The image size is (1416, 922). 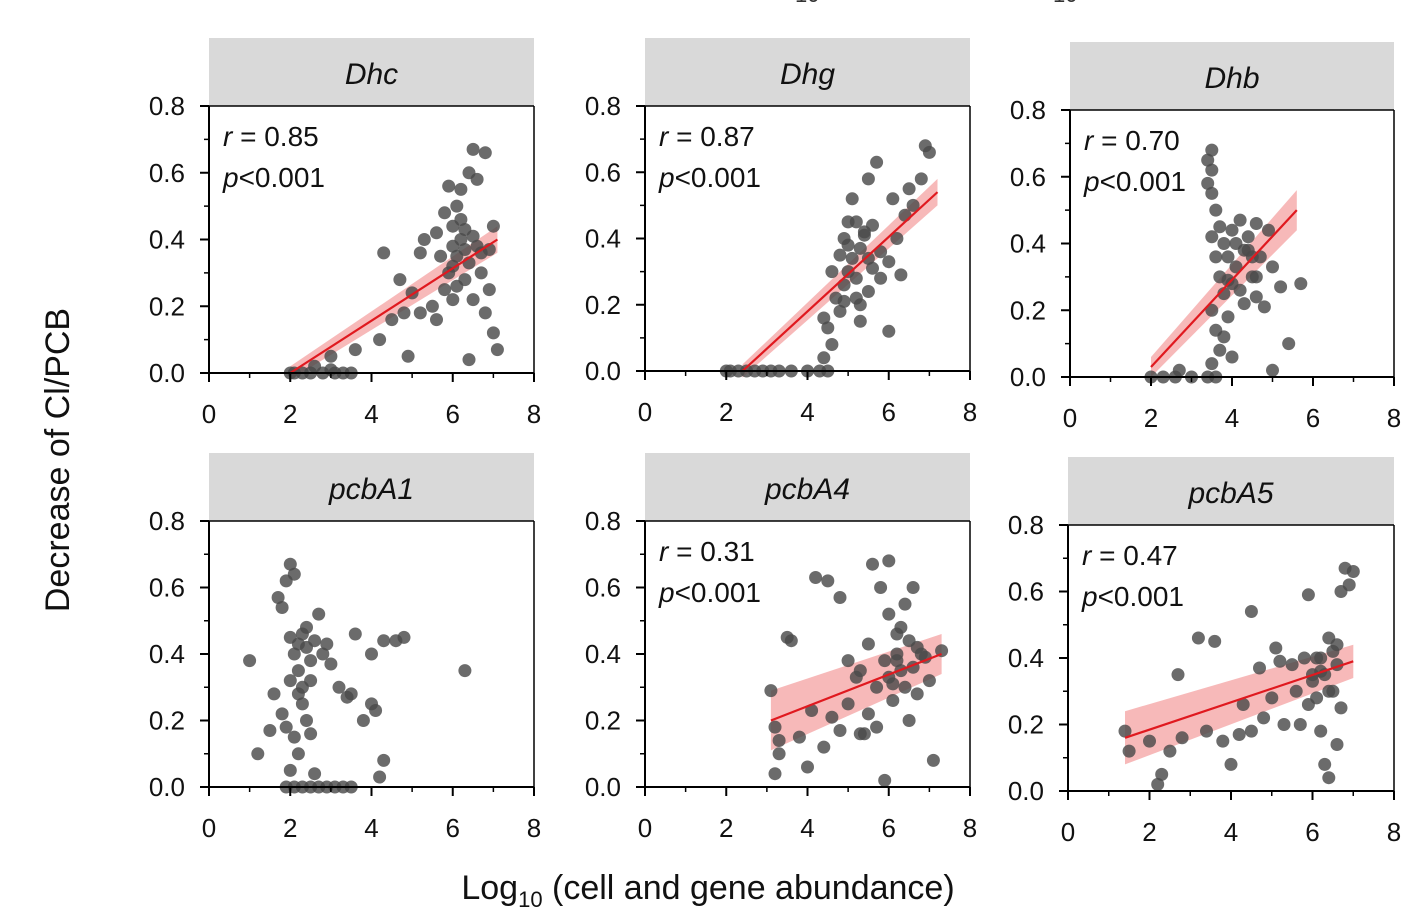 I want to click on x-tick-label: 4, so click(x=807, y=412).